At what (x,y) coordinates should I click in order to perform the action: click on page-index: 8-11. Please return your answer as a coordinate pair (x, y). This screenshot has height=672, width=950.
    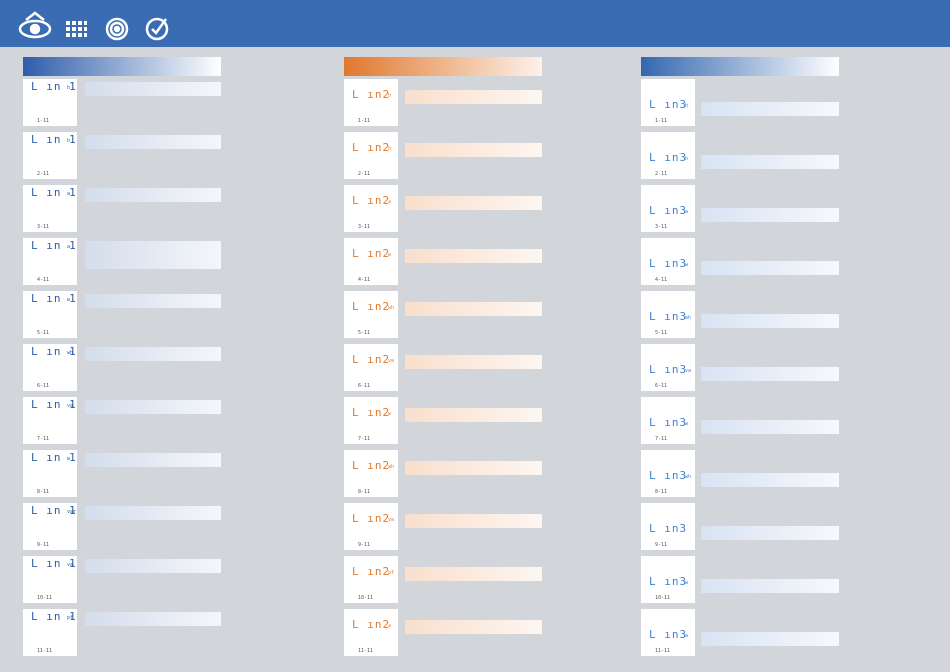
    Looking at the image, I should click on (661, 492).